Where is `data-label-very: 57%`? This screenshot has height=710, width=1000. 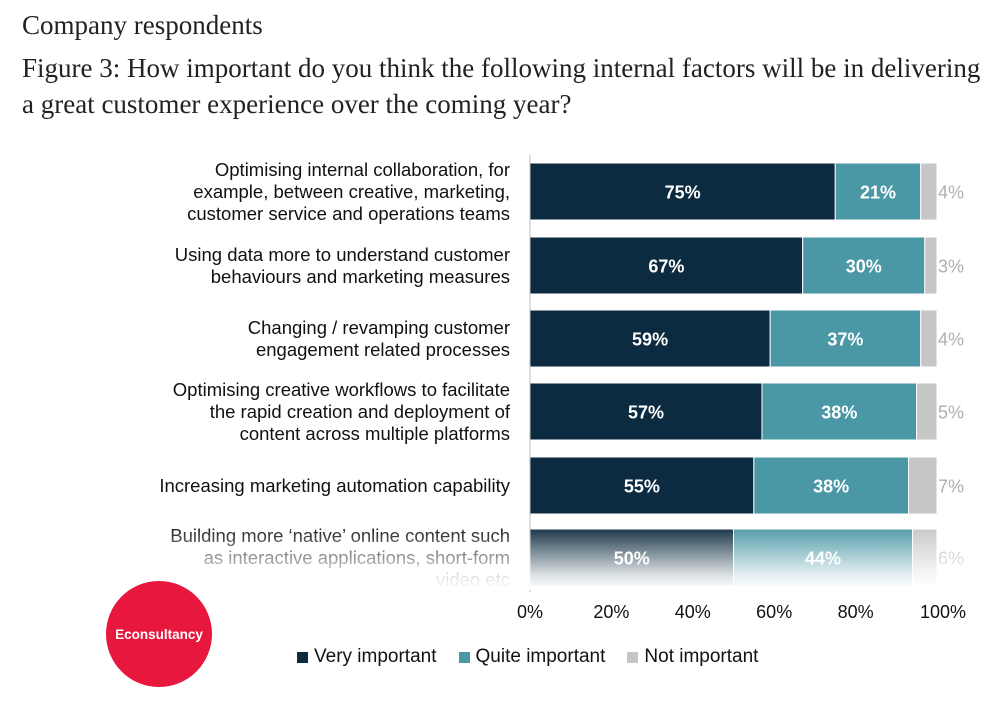
data-label-very: 57% is located at coordinates (646, 413).